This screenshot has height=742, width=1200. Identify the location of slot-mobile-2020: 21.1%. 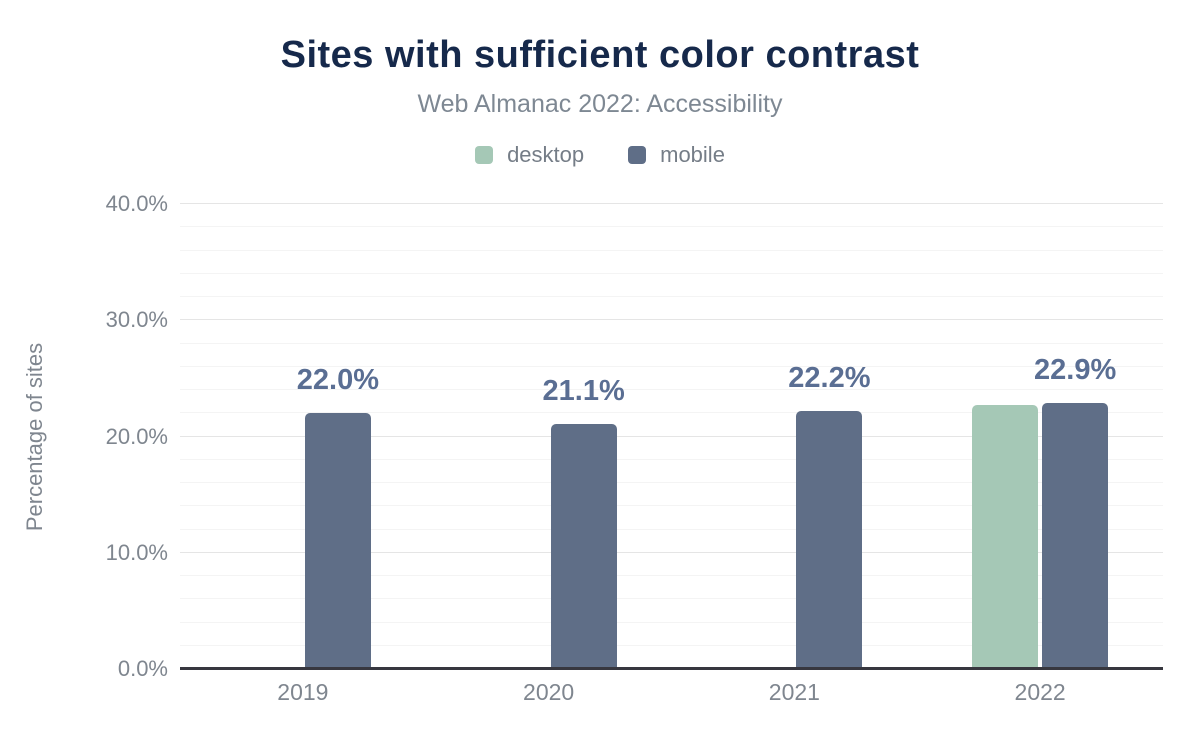
(584, 436).